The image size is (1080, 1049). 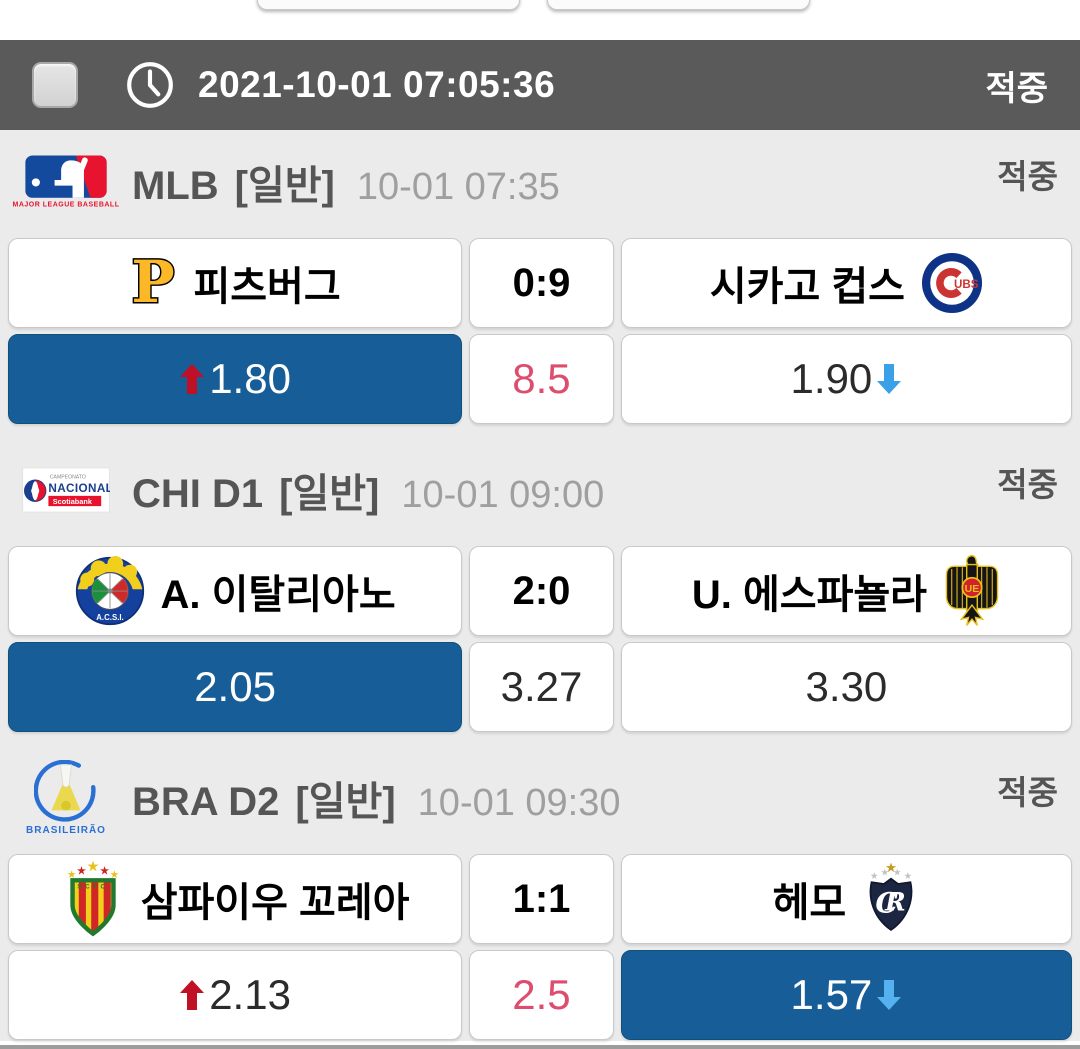 I want to click on score-cell: 1:1, so click(x=541, y=899).